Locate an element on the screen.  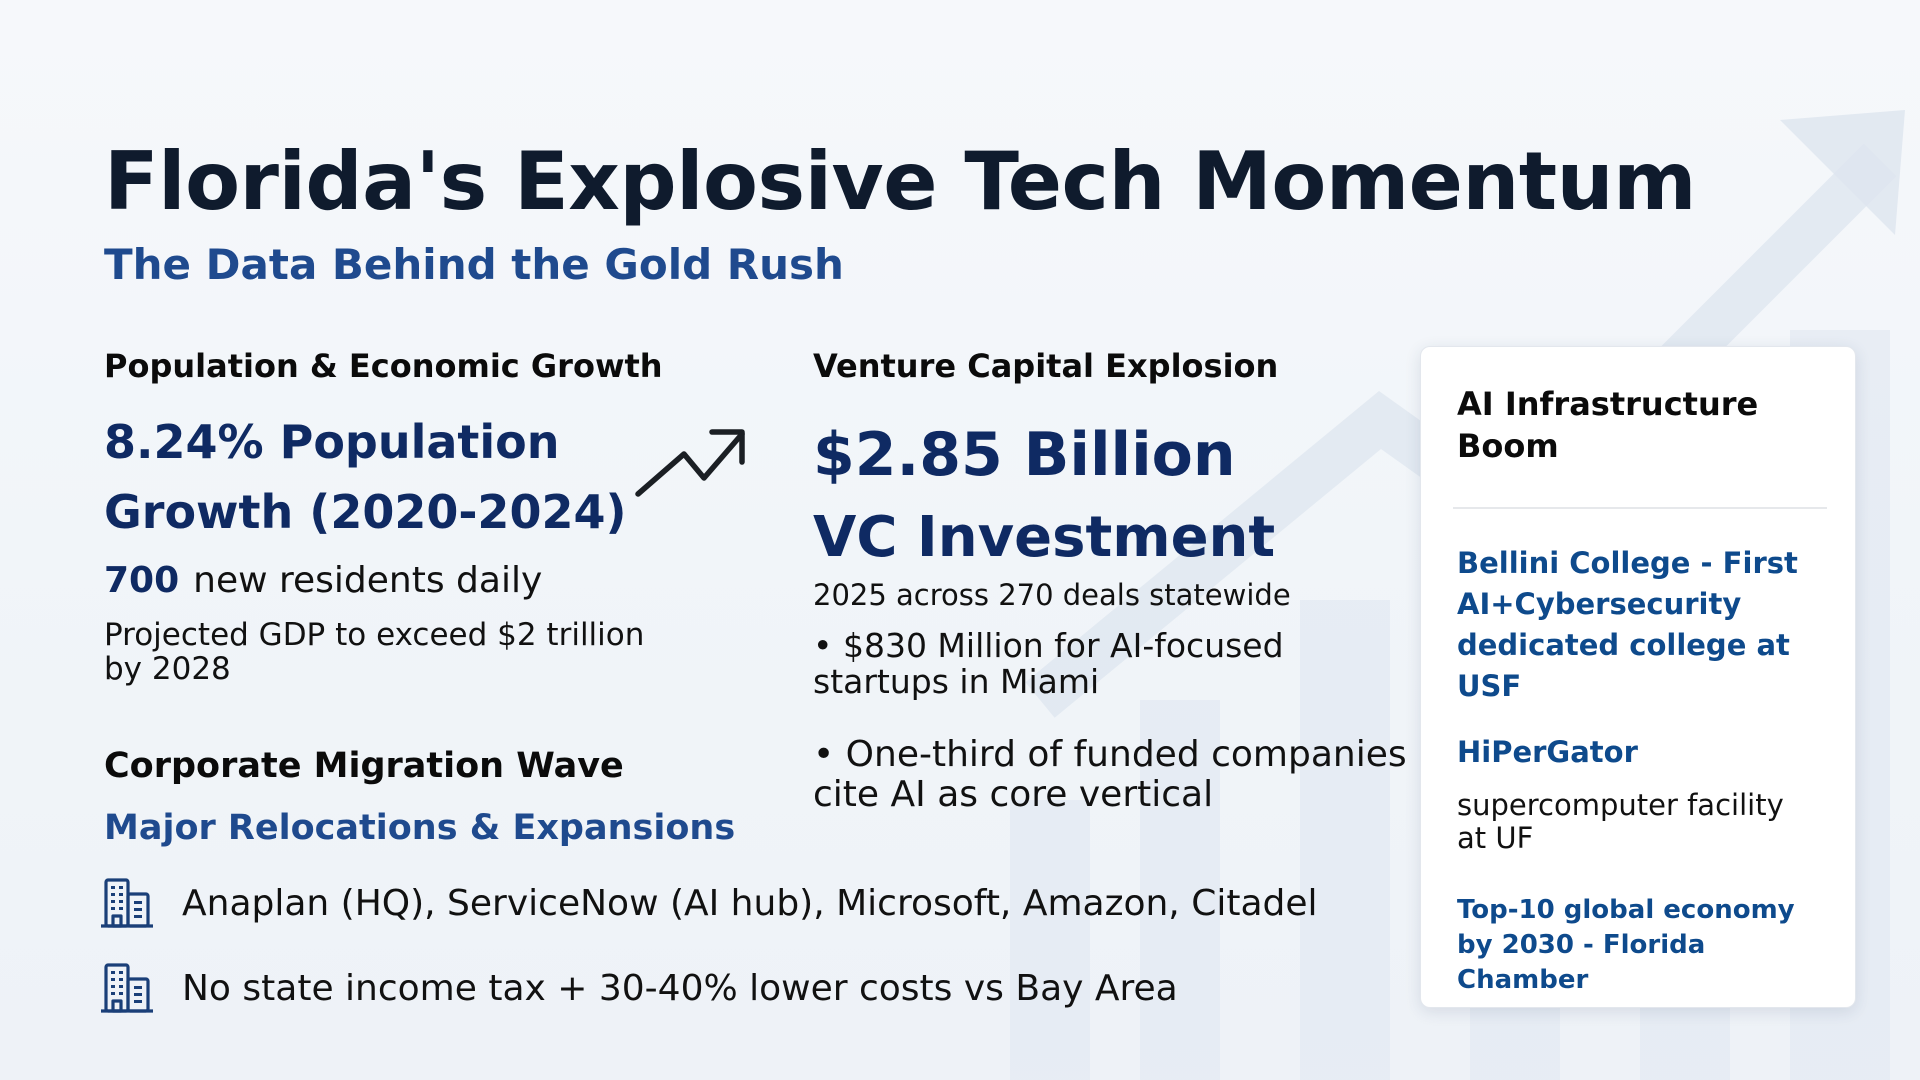
slide-subtitle: The Data Behind the Gold Rush is located at coordinates (474, 264).